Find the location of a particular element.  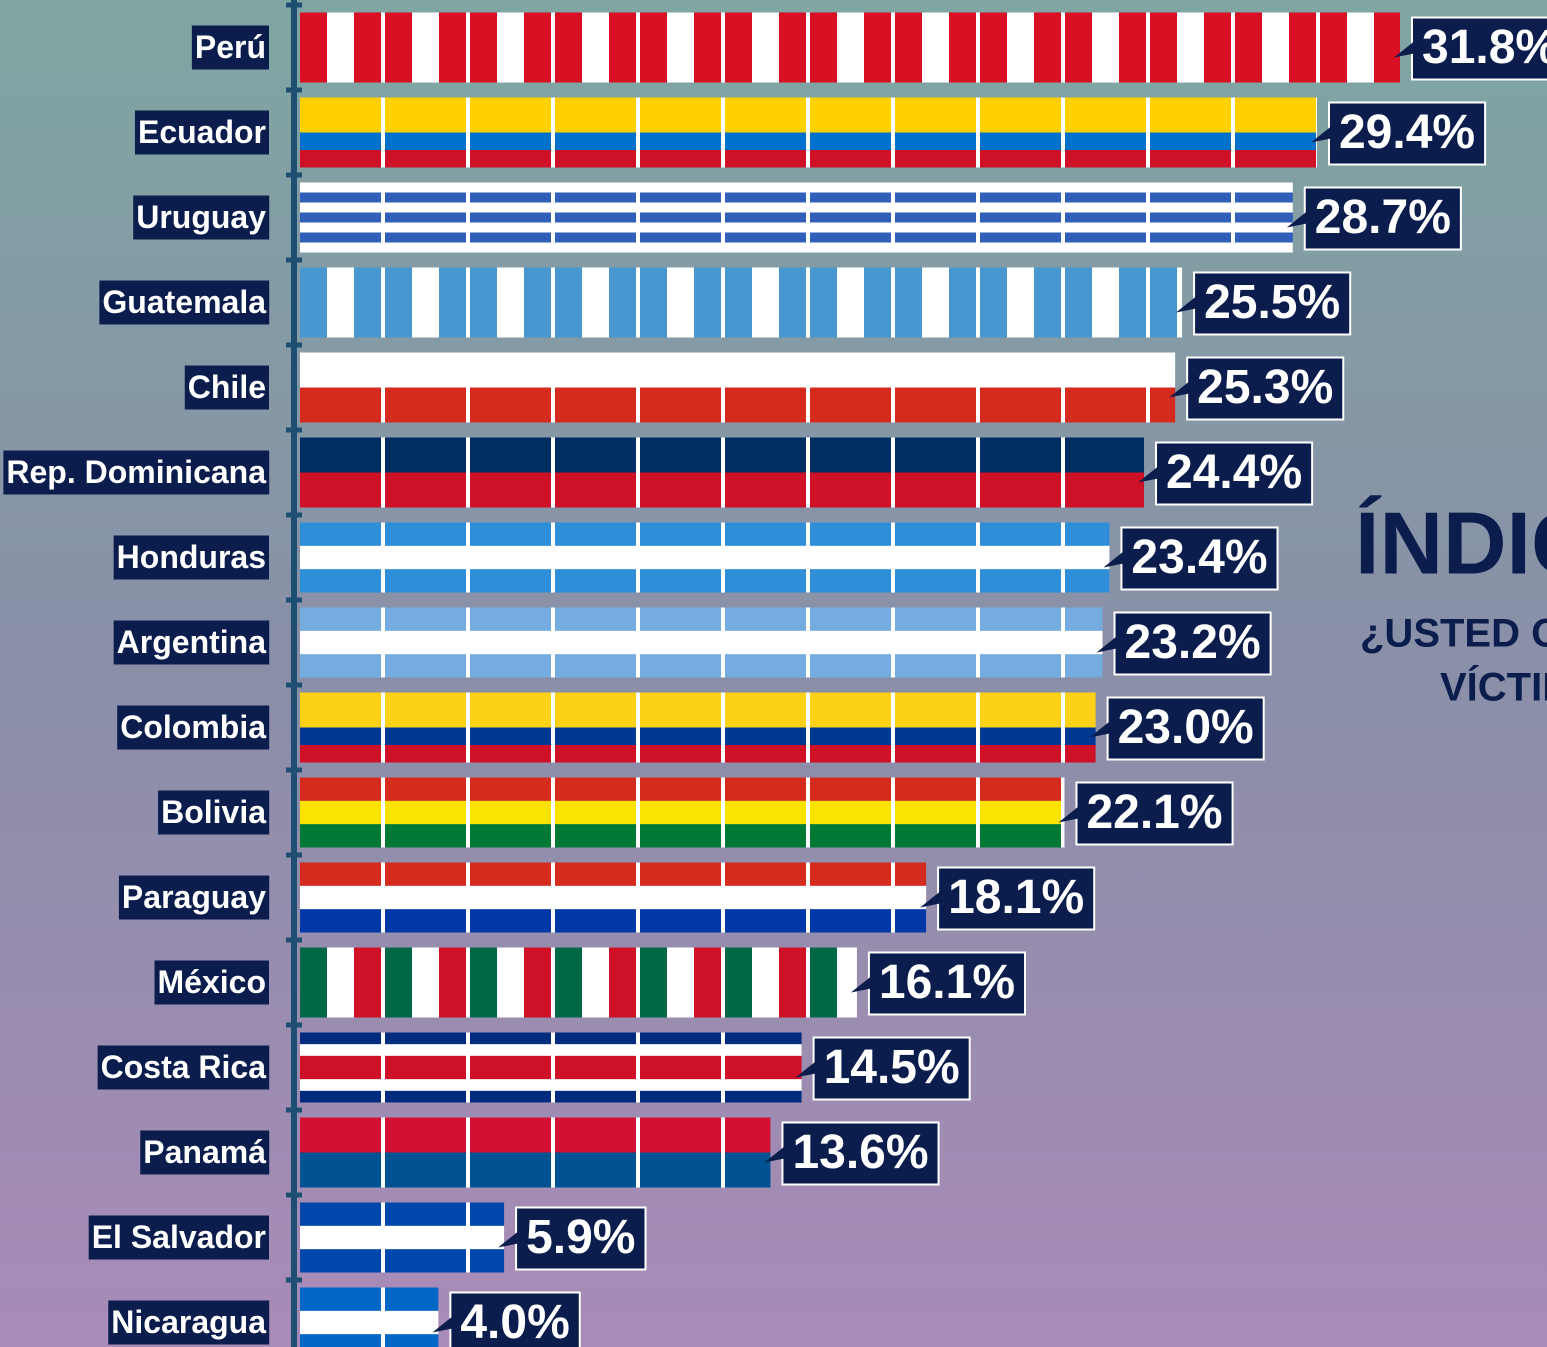

data-label: 29.4% is located at coordinates (1407, 132).